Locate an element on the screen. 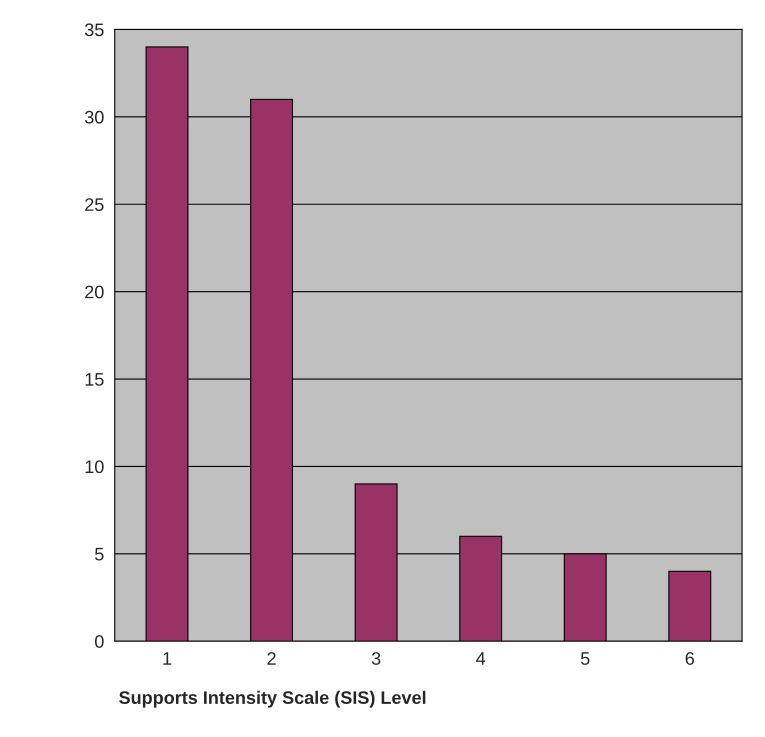 The width and height of the screenshot is (765, 737). y-tick-label: 0 is located at coordinates (99, 641).